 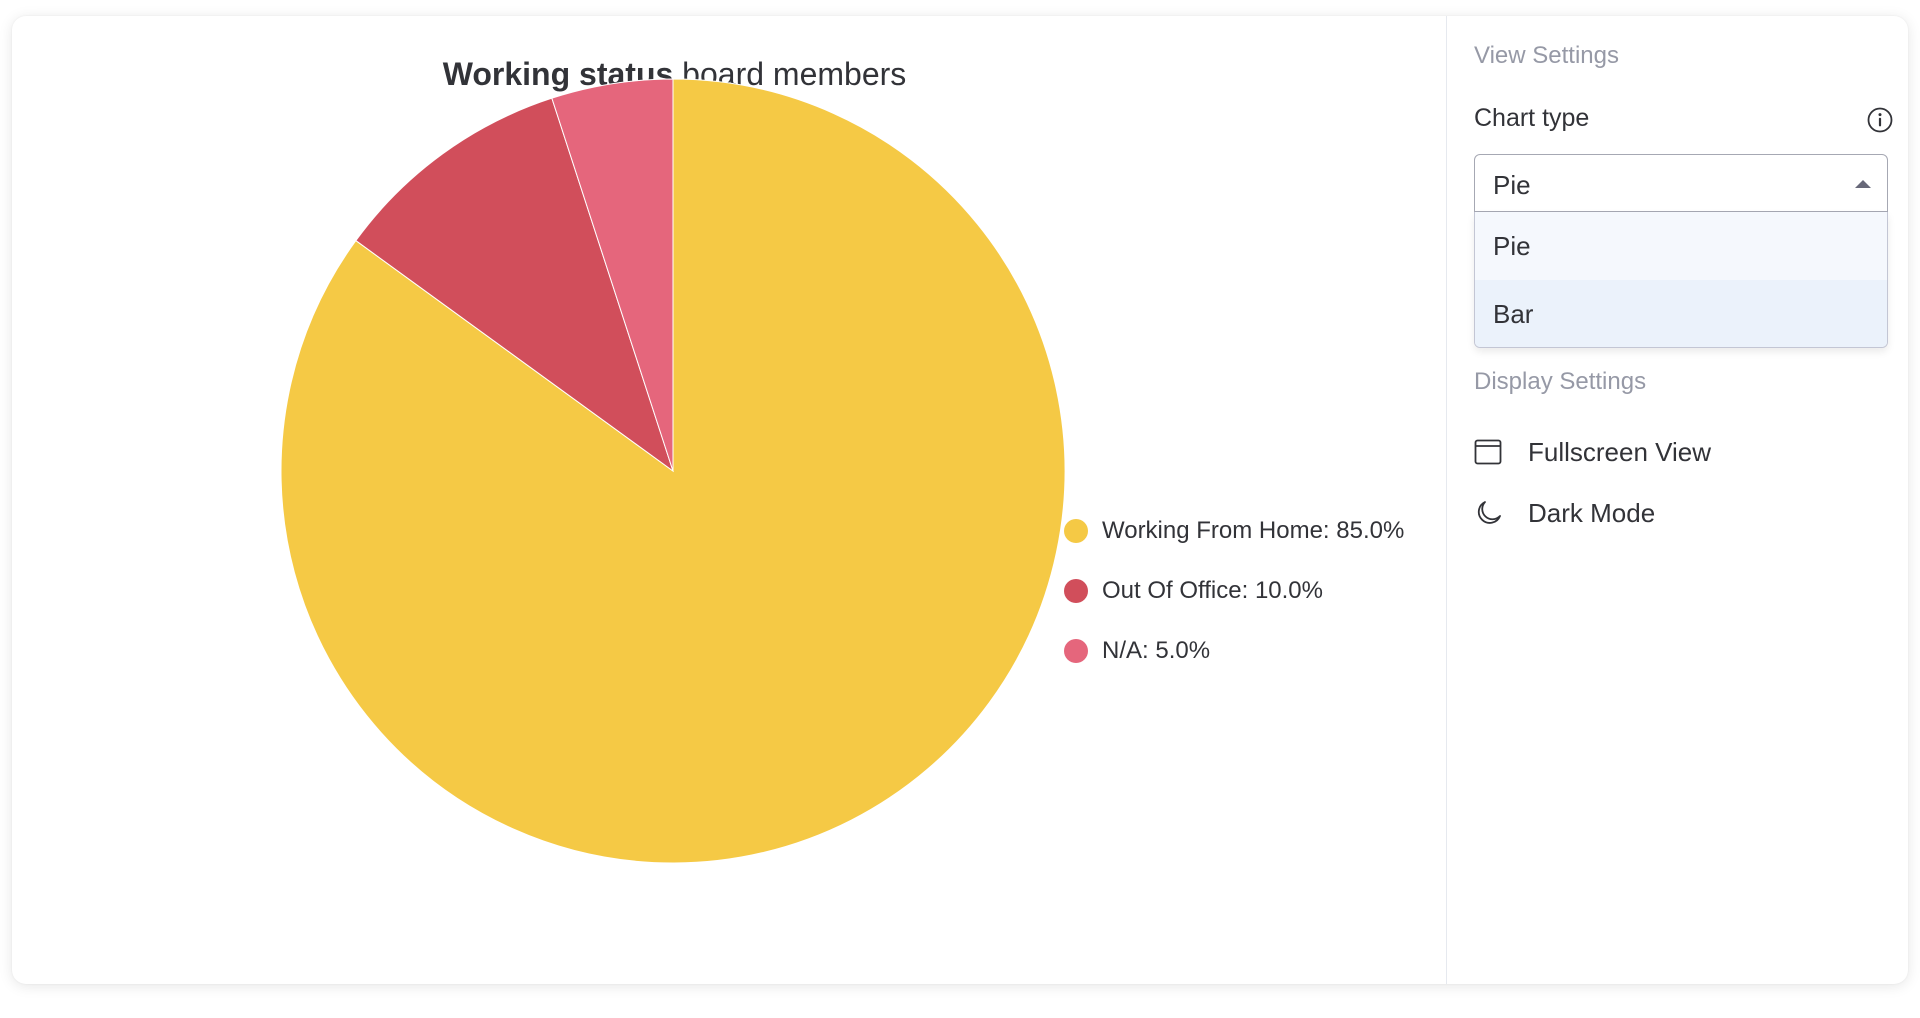 What do you see at coordinates (1489, 512) in the screenshot?
I see `moon-icon` at bounding box center [1489, 512].